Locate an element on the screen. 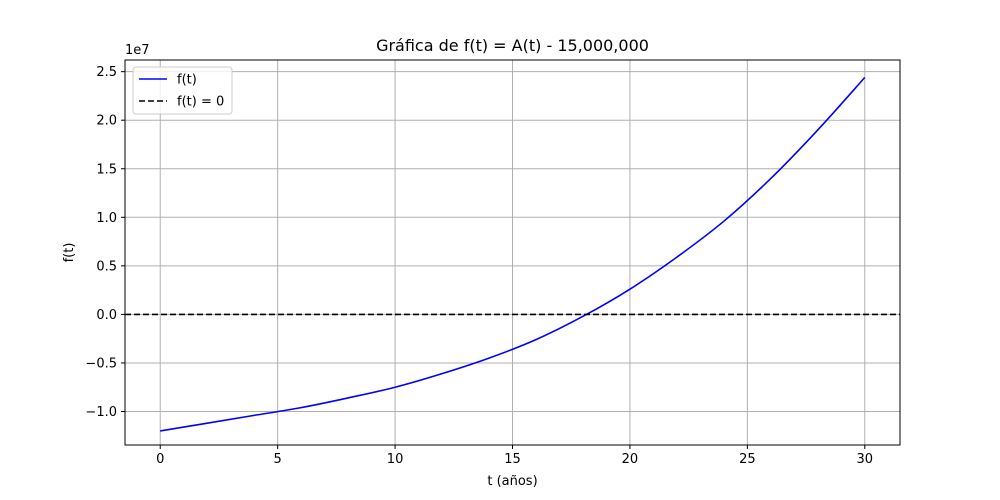 This screenshot has height=500, width=1000. y-tick-label: −0.5 is located at coordinates (101, 363).